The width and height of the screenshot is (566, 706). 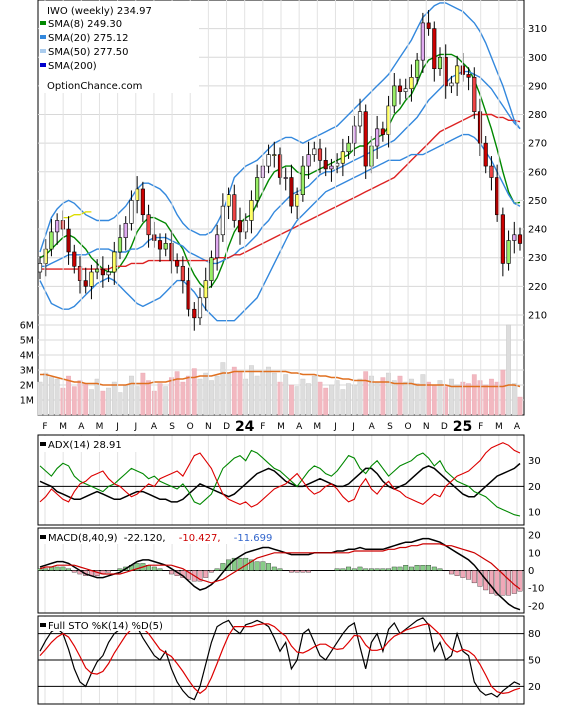 I want to click on y-tick-label: 20, so click(x=534, y=687).